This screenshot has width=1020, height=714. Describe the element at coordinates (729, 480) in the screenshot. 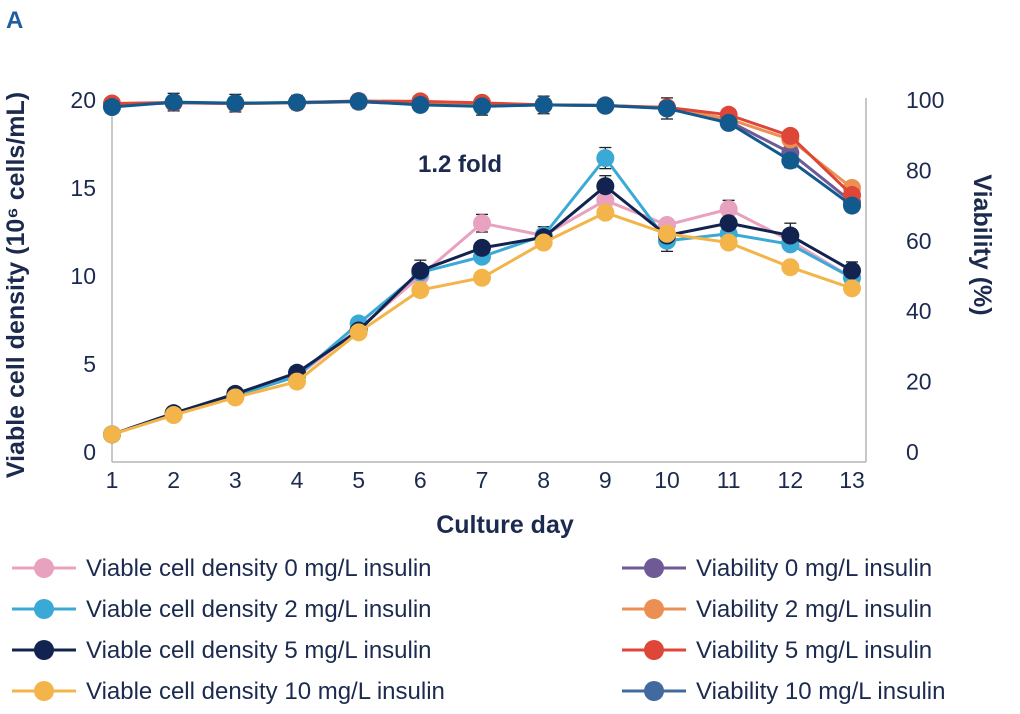

I see `x-tick-label: 11` at that location.